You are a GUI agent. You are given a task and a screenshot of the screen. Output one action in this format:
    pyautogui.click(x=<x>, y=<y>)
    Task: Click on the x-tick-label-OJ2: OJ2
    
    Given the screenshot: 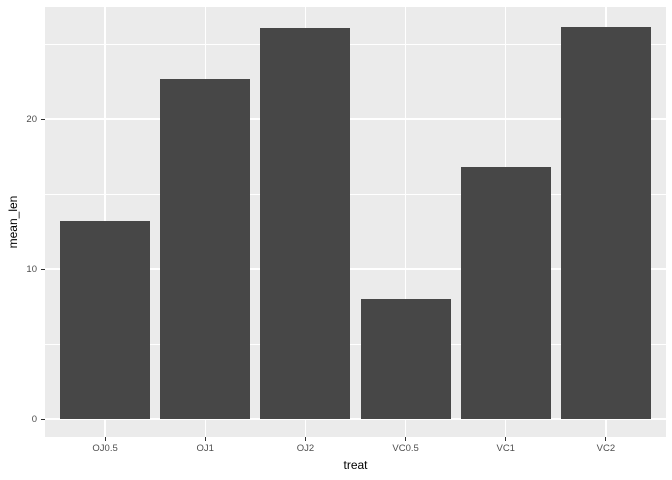 What is the action you would take?
    pyautogui.click(x=305, y=448)
    